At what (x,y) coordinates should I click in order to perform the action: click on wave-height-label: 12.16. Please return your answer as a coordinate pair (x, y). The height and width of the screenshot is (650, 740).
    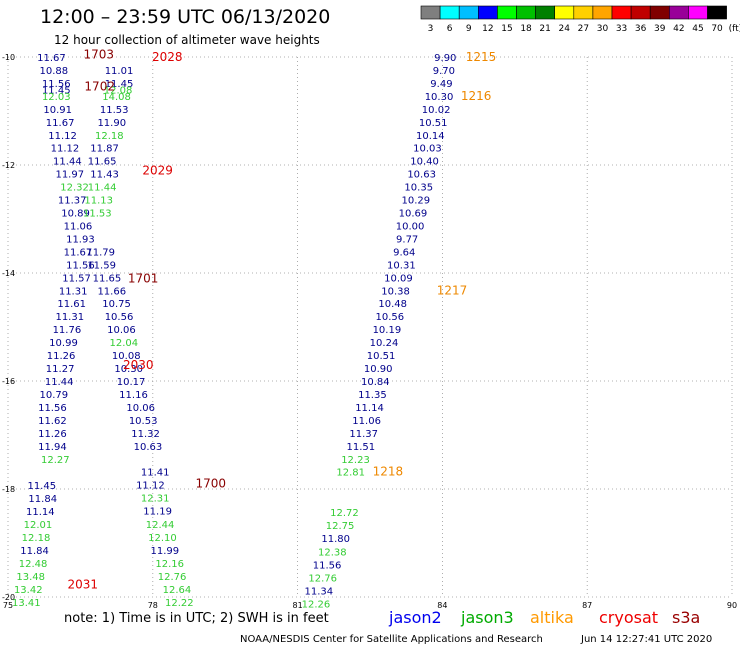
    Looking at the image, I should click on (169, 564).